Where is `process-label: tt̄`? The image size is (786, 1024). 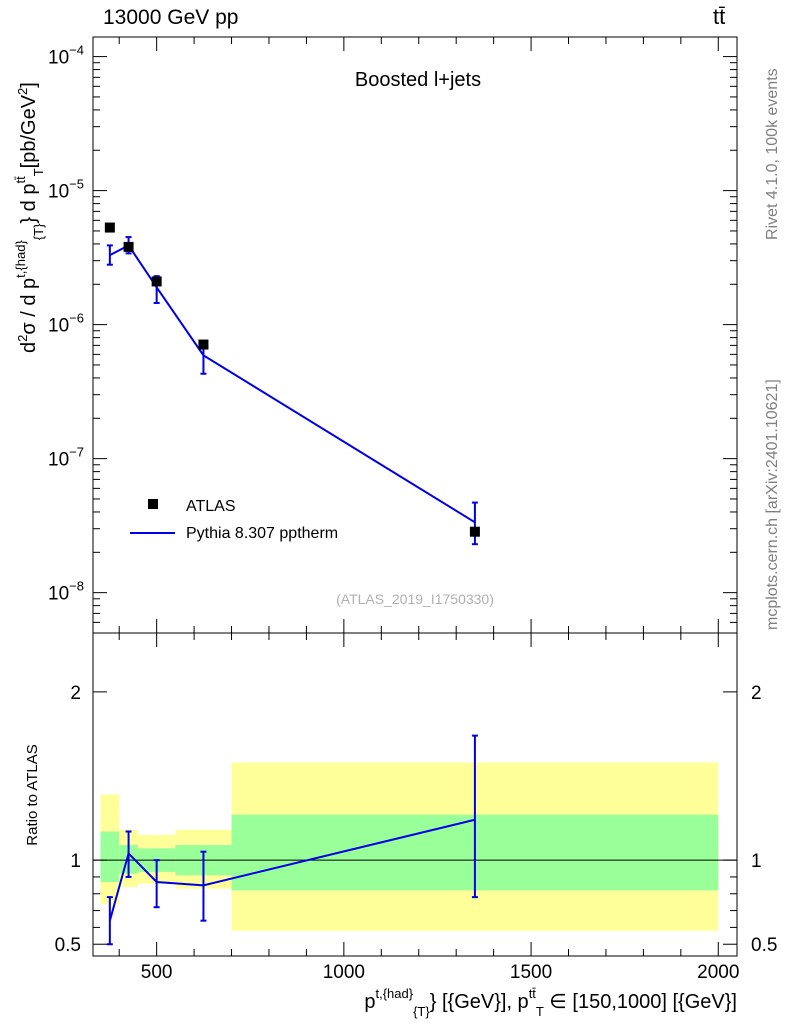 process-label: tt̄ is located at coordinates (719, 16).